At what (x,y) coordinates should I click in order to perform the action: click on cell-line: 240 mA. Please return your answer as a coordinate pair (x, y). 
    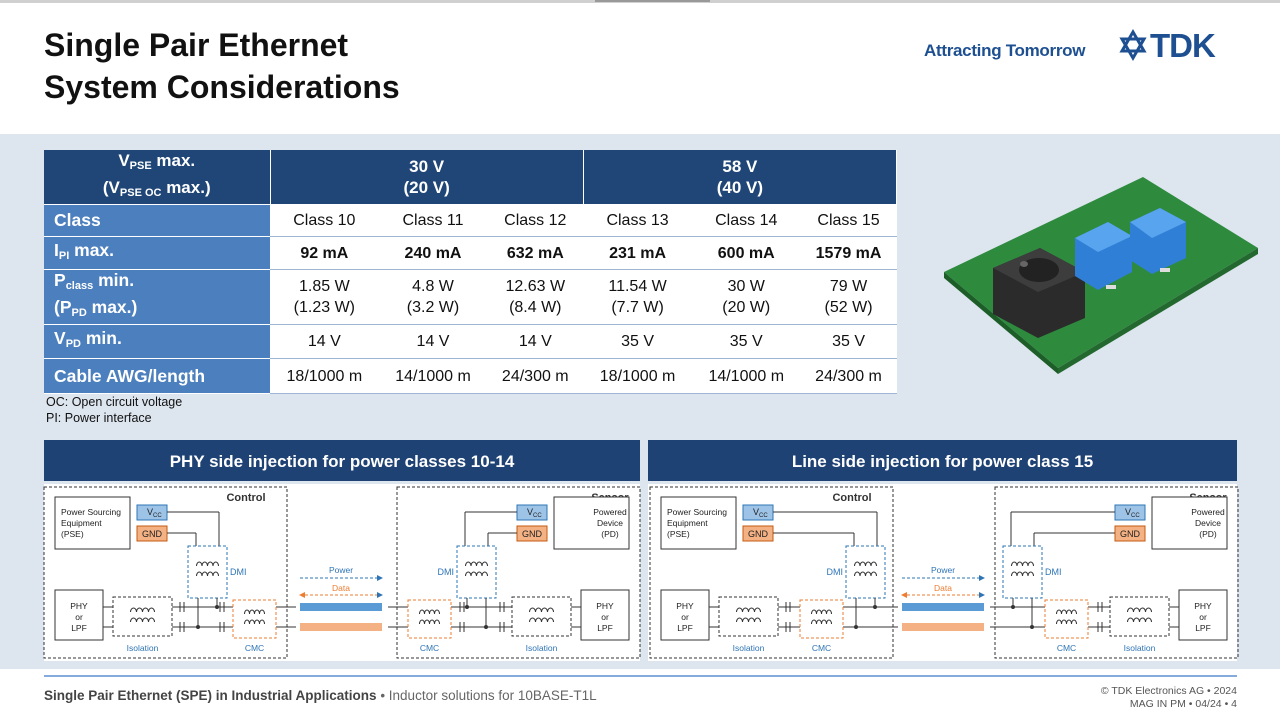
    Looking at the image, I should click on (433, 253).